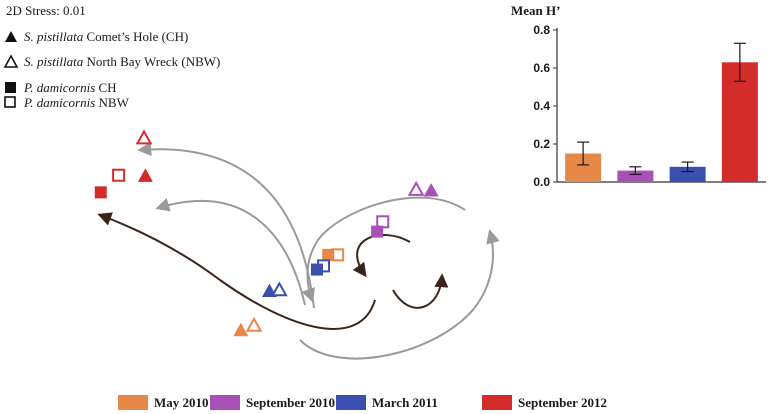  I want to click on key-site: Comet’s Hole (CH), so click(137, 36).